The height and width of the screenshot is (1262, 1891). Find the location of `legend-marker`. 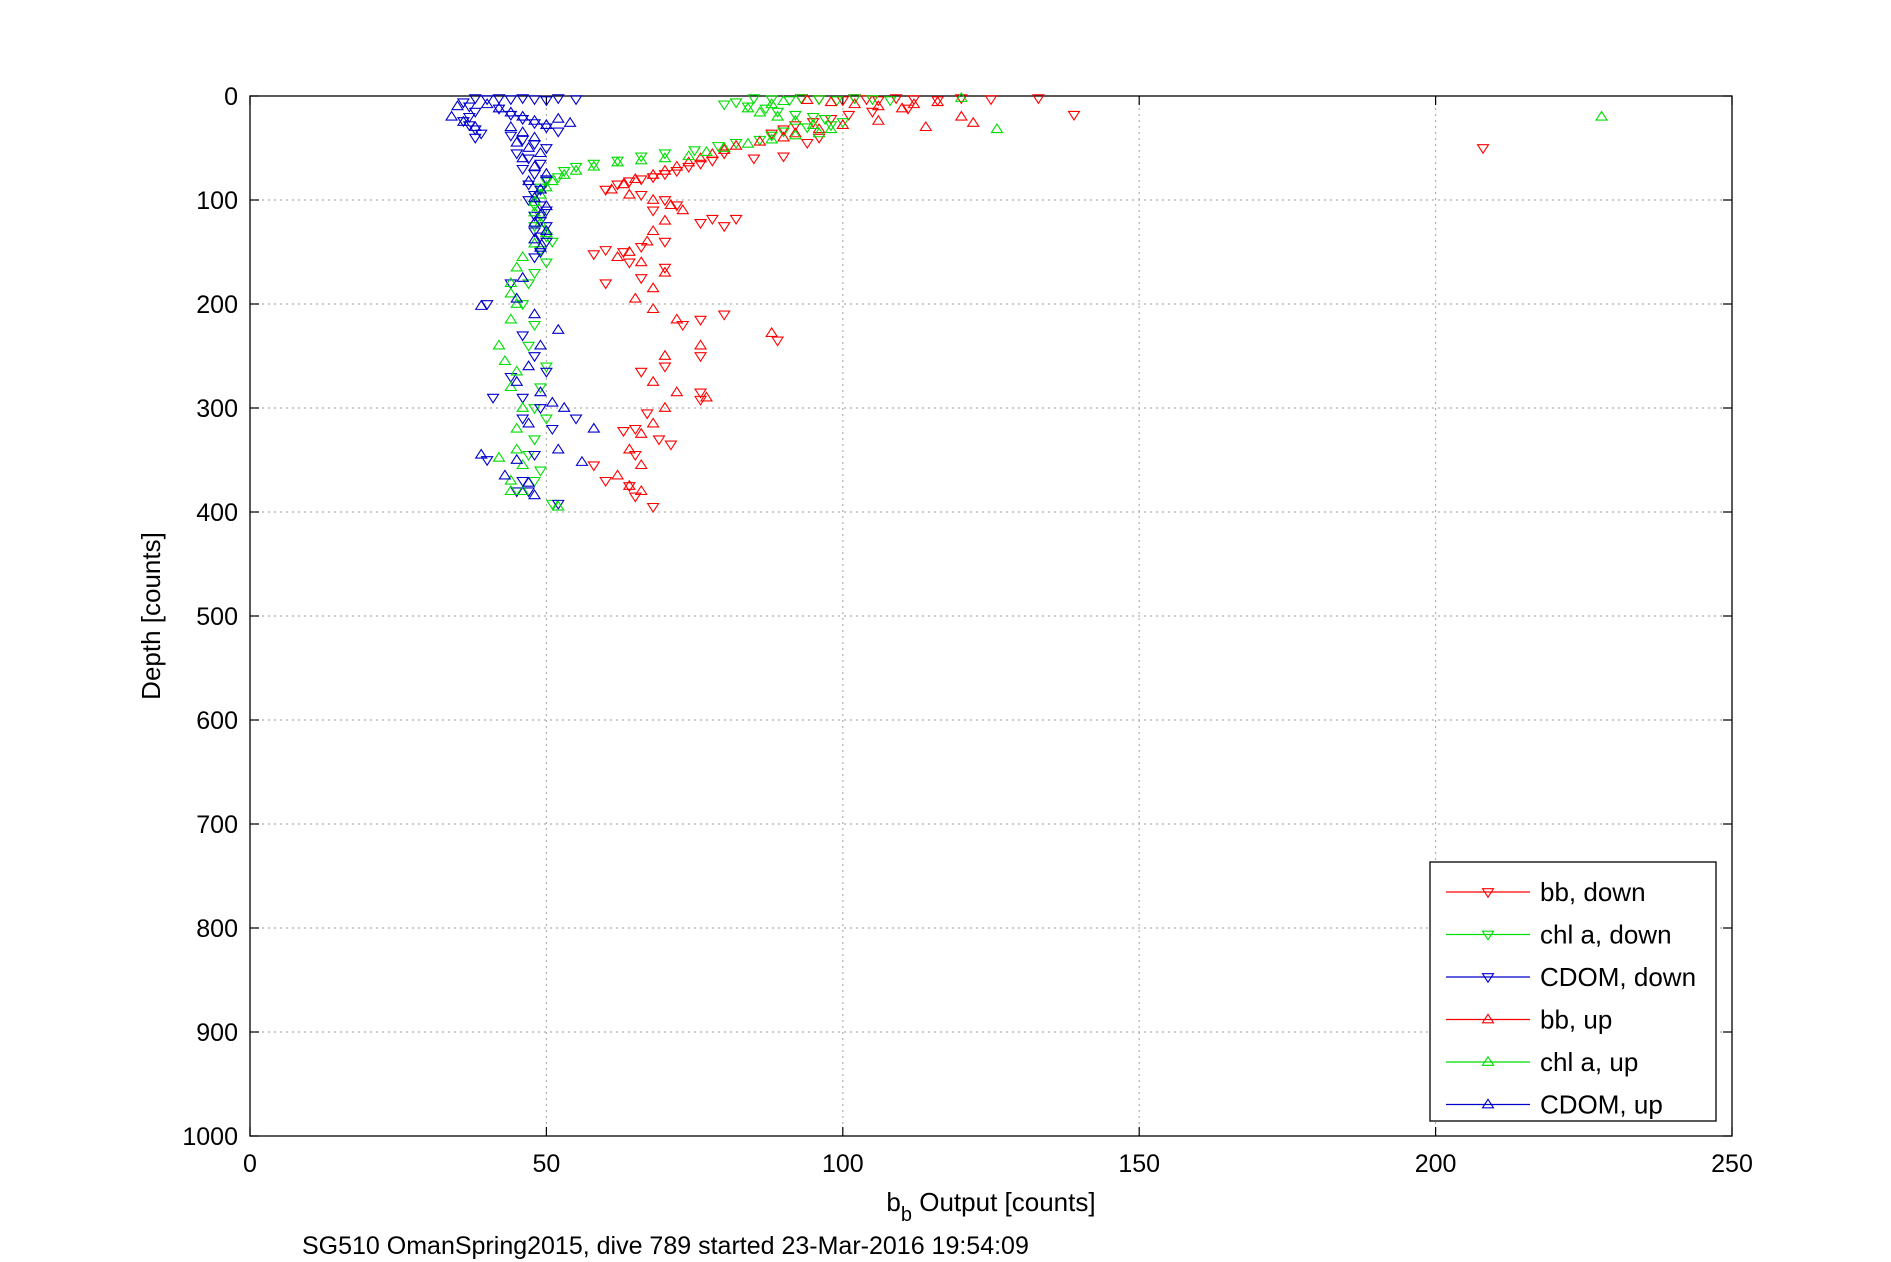

legend-marker is located at coordinates (1488, 893).